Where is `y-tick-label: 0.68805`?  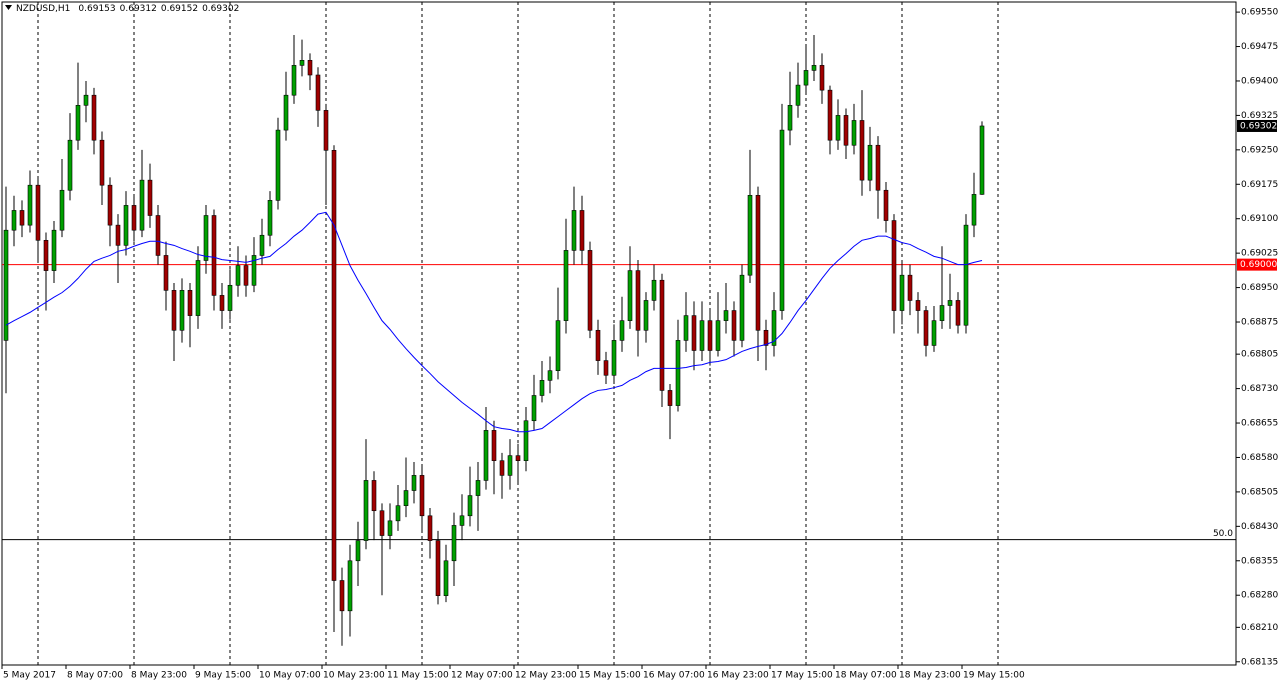
y-tick-label: 0.68805 is located at coordinates (1259, 355).